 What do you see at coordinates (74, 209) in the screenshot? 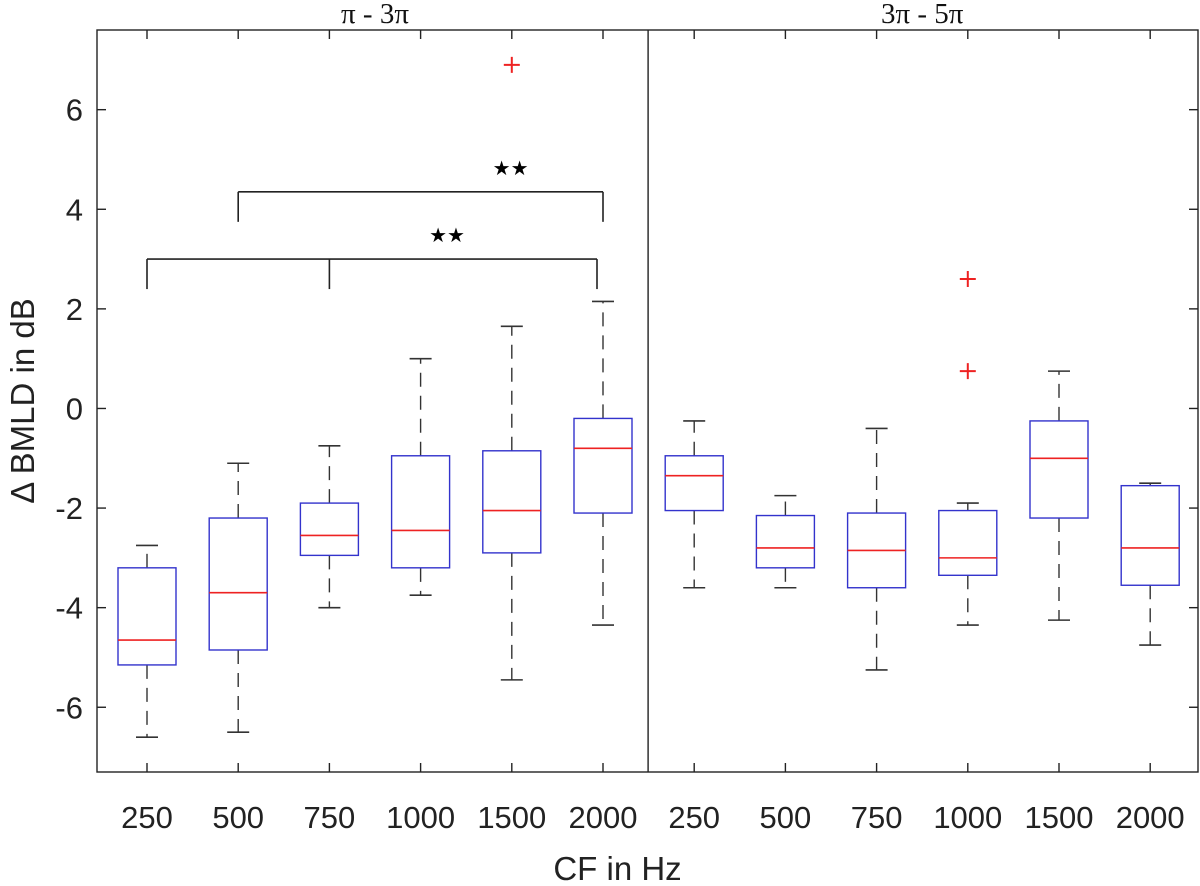
I see `y-tick-label: 4` at bounding box center [74, 209].